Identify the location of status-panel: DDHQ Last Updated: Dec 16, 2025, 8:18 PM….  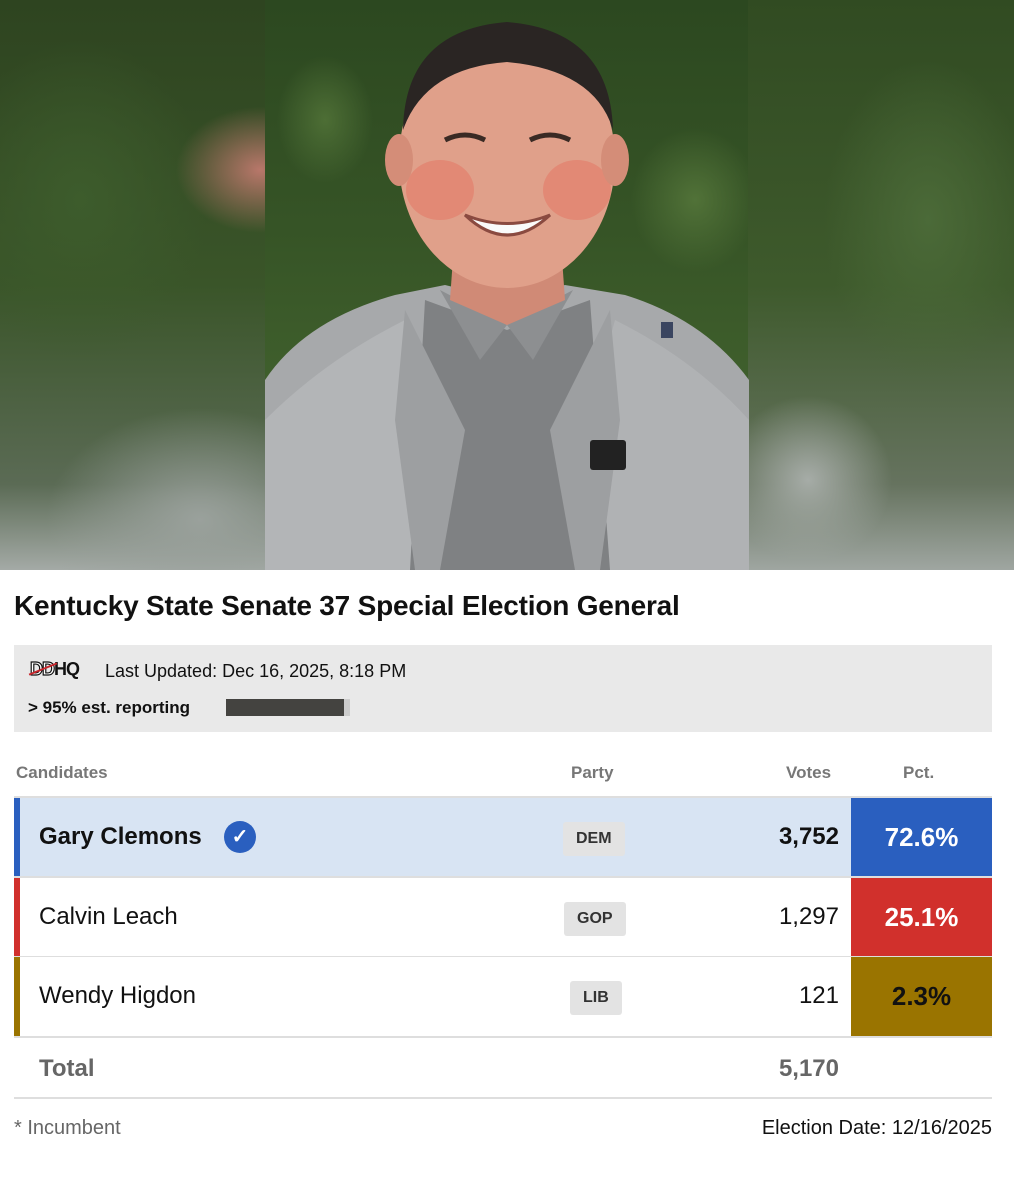
(503, 688).